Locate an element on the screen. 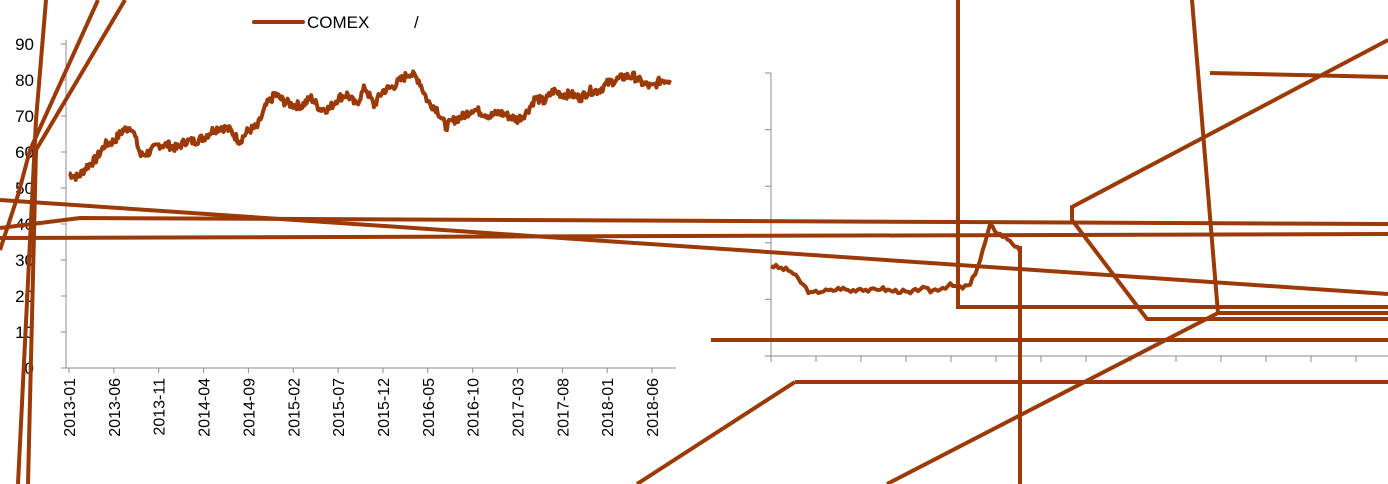 The width and height of the screenshot is (1388, 484). y-tick-label: 80 is located at coordinates (24, 80).